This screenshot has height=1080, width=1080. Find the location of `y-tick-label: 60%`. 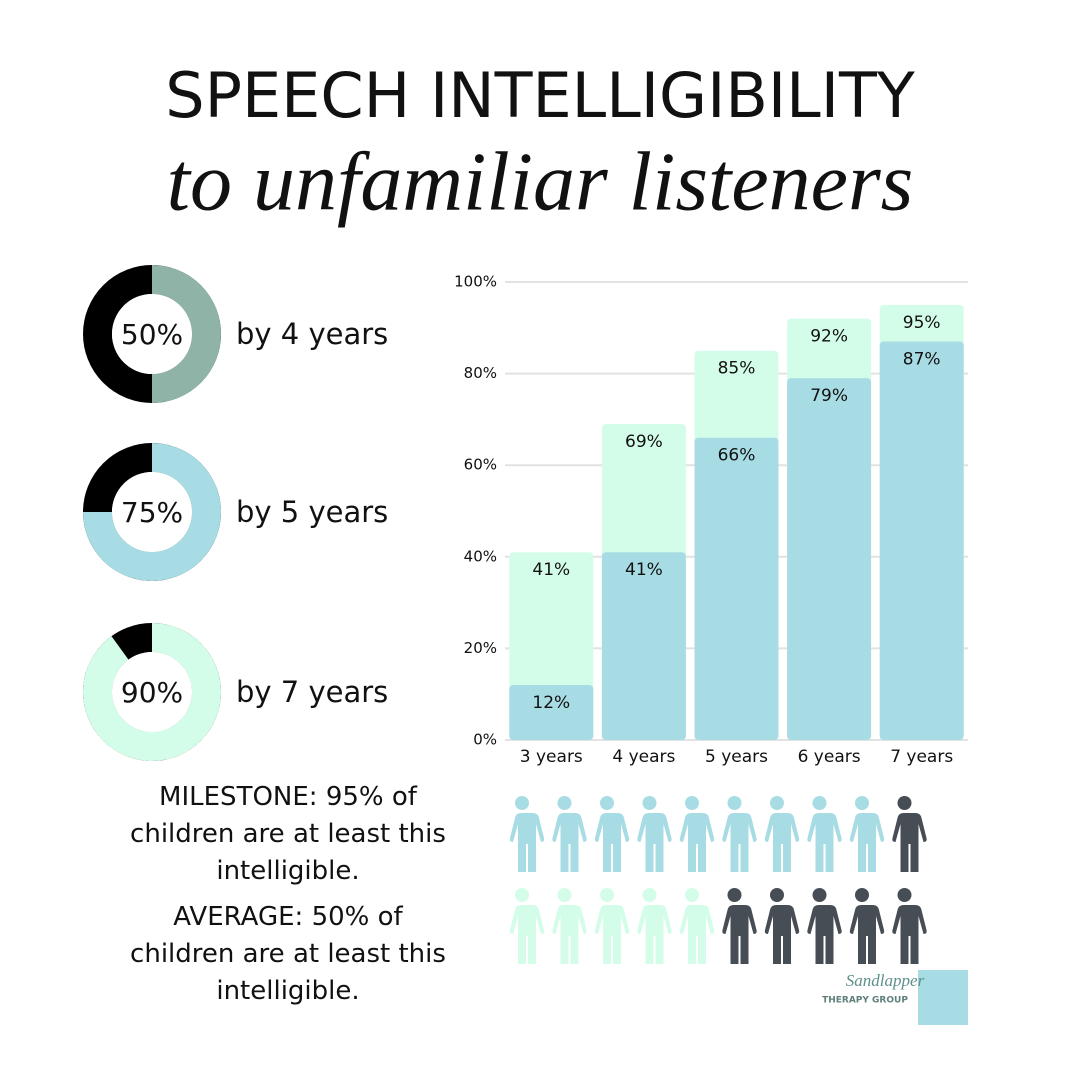

y-tick-label: 60% is located at coordinates (480, 465).